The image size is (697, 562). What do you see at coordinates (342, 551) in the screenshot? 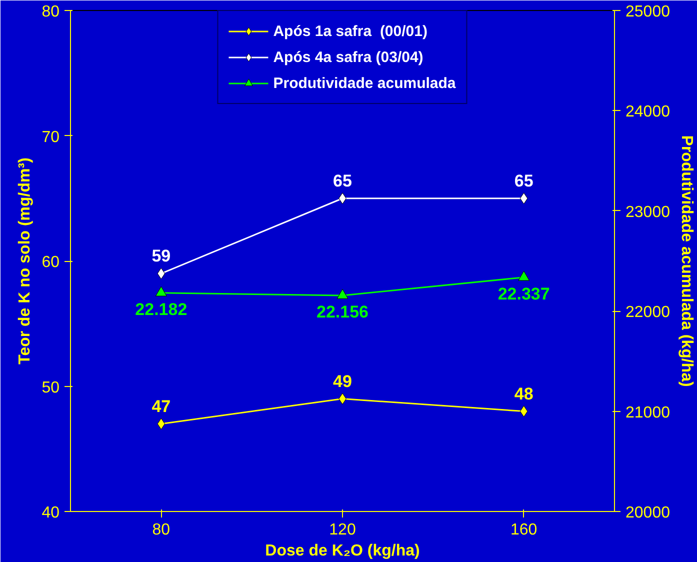
I see `x-axis-title: Dose de K₂O (kg/ha)` at bounding box center [342, 551].